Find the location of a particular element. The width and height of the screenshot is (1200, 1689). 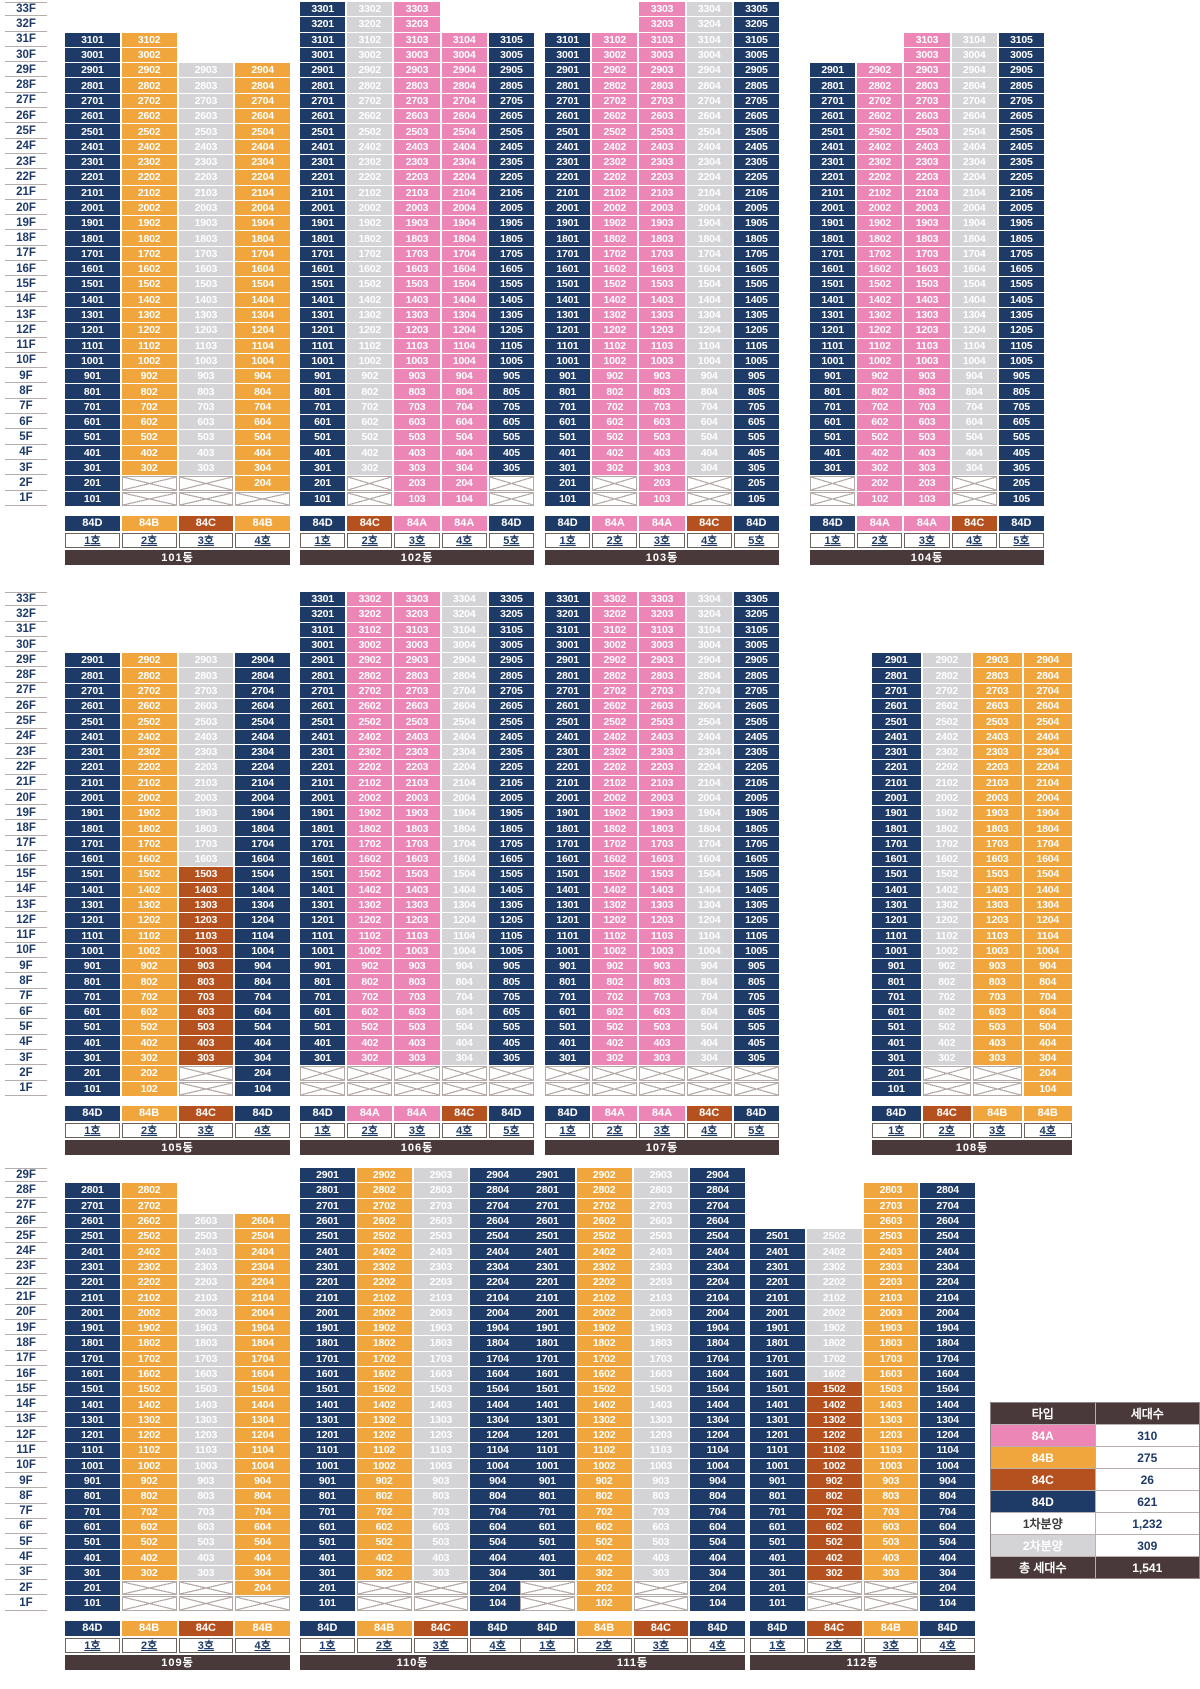

unit-cell: 303 is located at coordinates (891, 1573).